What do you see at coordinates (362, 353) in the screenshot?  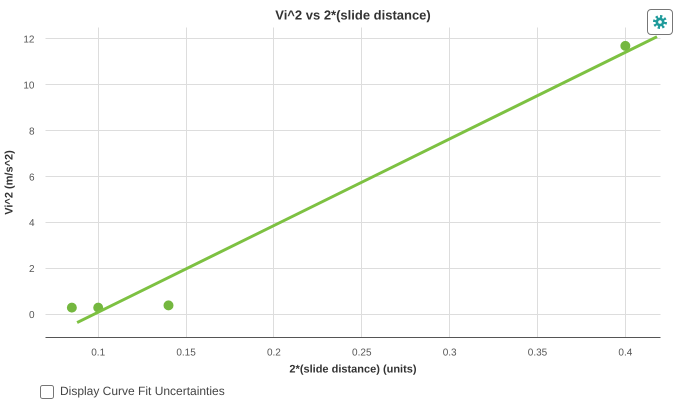 I see `x-tick-label: 0.25` at bounding box center [362, 353].